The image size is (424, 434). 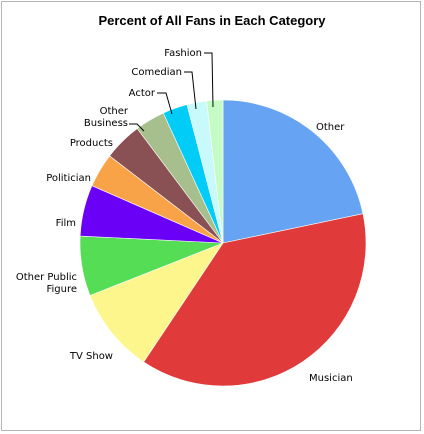 I want to click on label-leaders, so click(x=171, y=92).